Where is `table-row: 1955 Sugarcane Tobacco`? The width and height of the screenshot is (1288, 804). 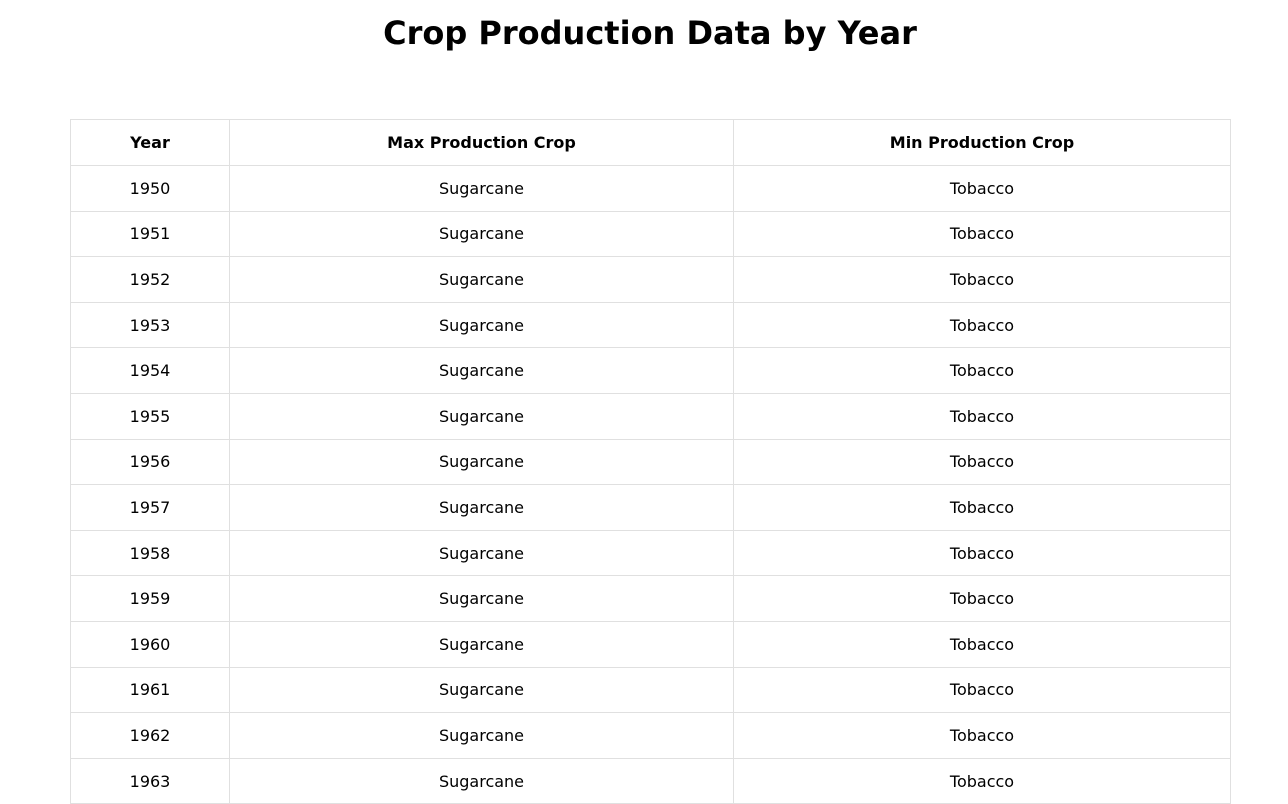 table-row: 1955 Sugarcane Tobacco is located at coordinates (650, 416).